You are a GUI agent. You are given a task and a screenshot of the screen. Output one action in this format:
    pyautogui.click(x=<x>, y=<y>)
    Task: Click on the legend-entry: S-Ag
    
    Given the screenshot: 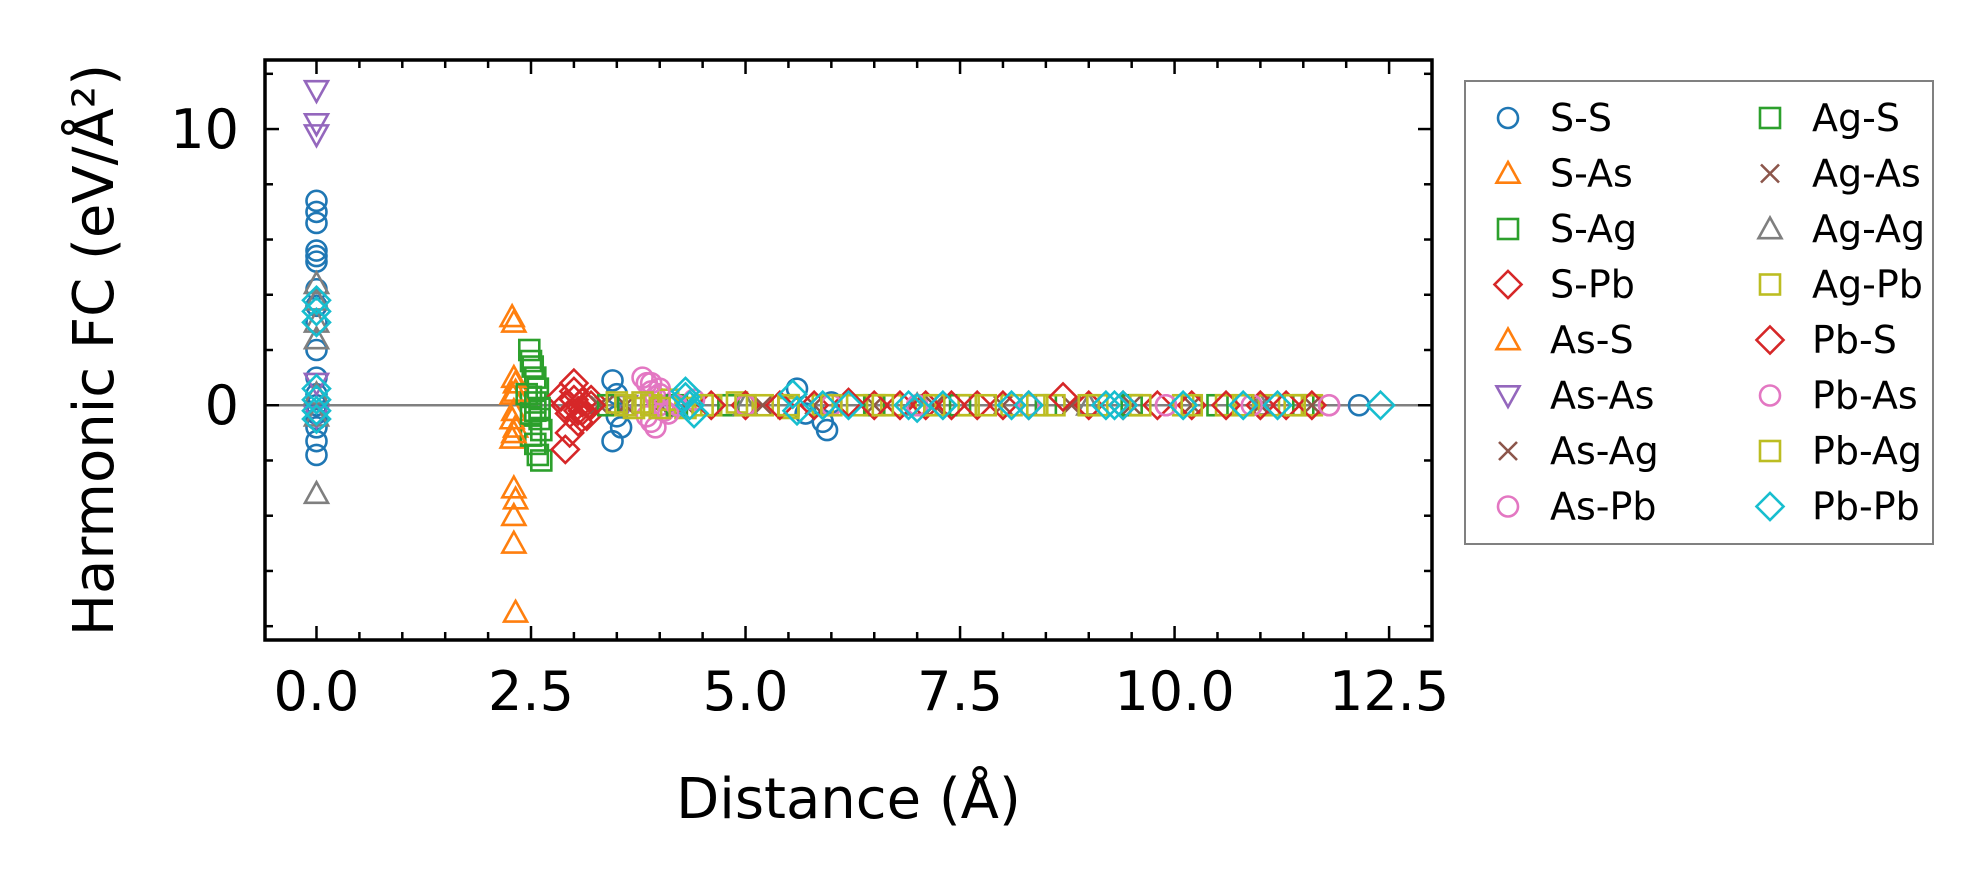 What is the action you would take?
    pyautogui.click(x=1566, y=229)
    